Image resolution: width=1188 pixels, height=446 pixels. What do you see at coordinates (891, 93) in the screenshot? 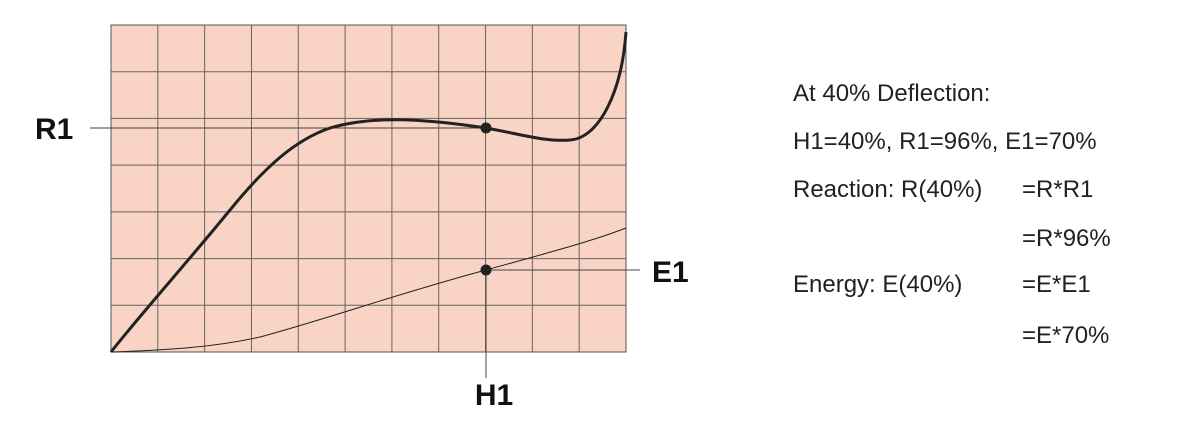
I see `note-heading: At 40% Deflection:` at bounding box center [891, 93].